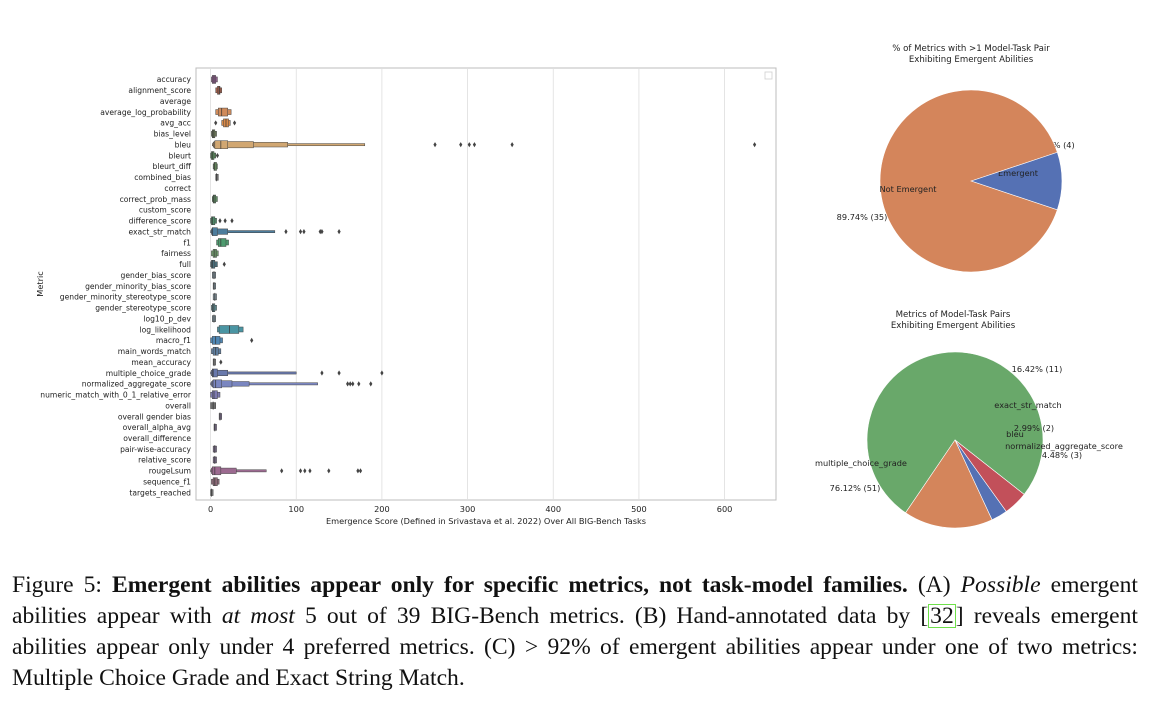 This screenshot has height=719, width=1149. What do you see at coordinates (218, 264) in the screenshot?
I see `boxen-full` at bounding box center [218, 264].